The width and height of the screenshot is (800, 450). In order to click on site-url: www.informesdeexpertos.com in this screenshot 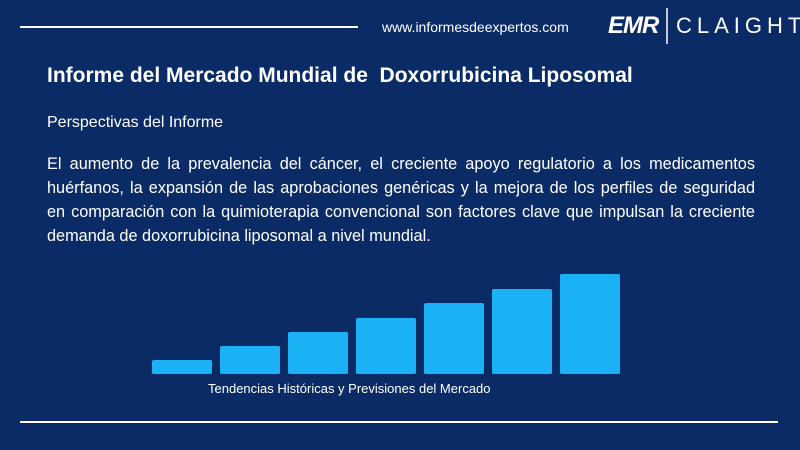, I will do `click(475, 27)`.